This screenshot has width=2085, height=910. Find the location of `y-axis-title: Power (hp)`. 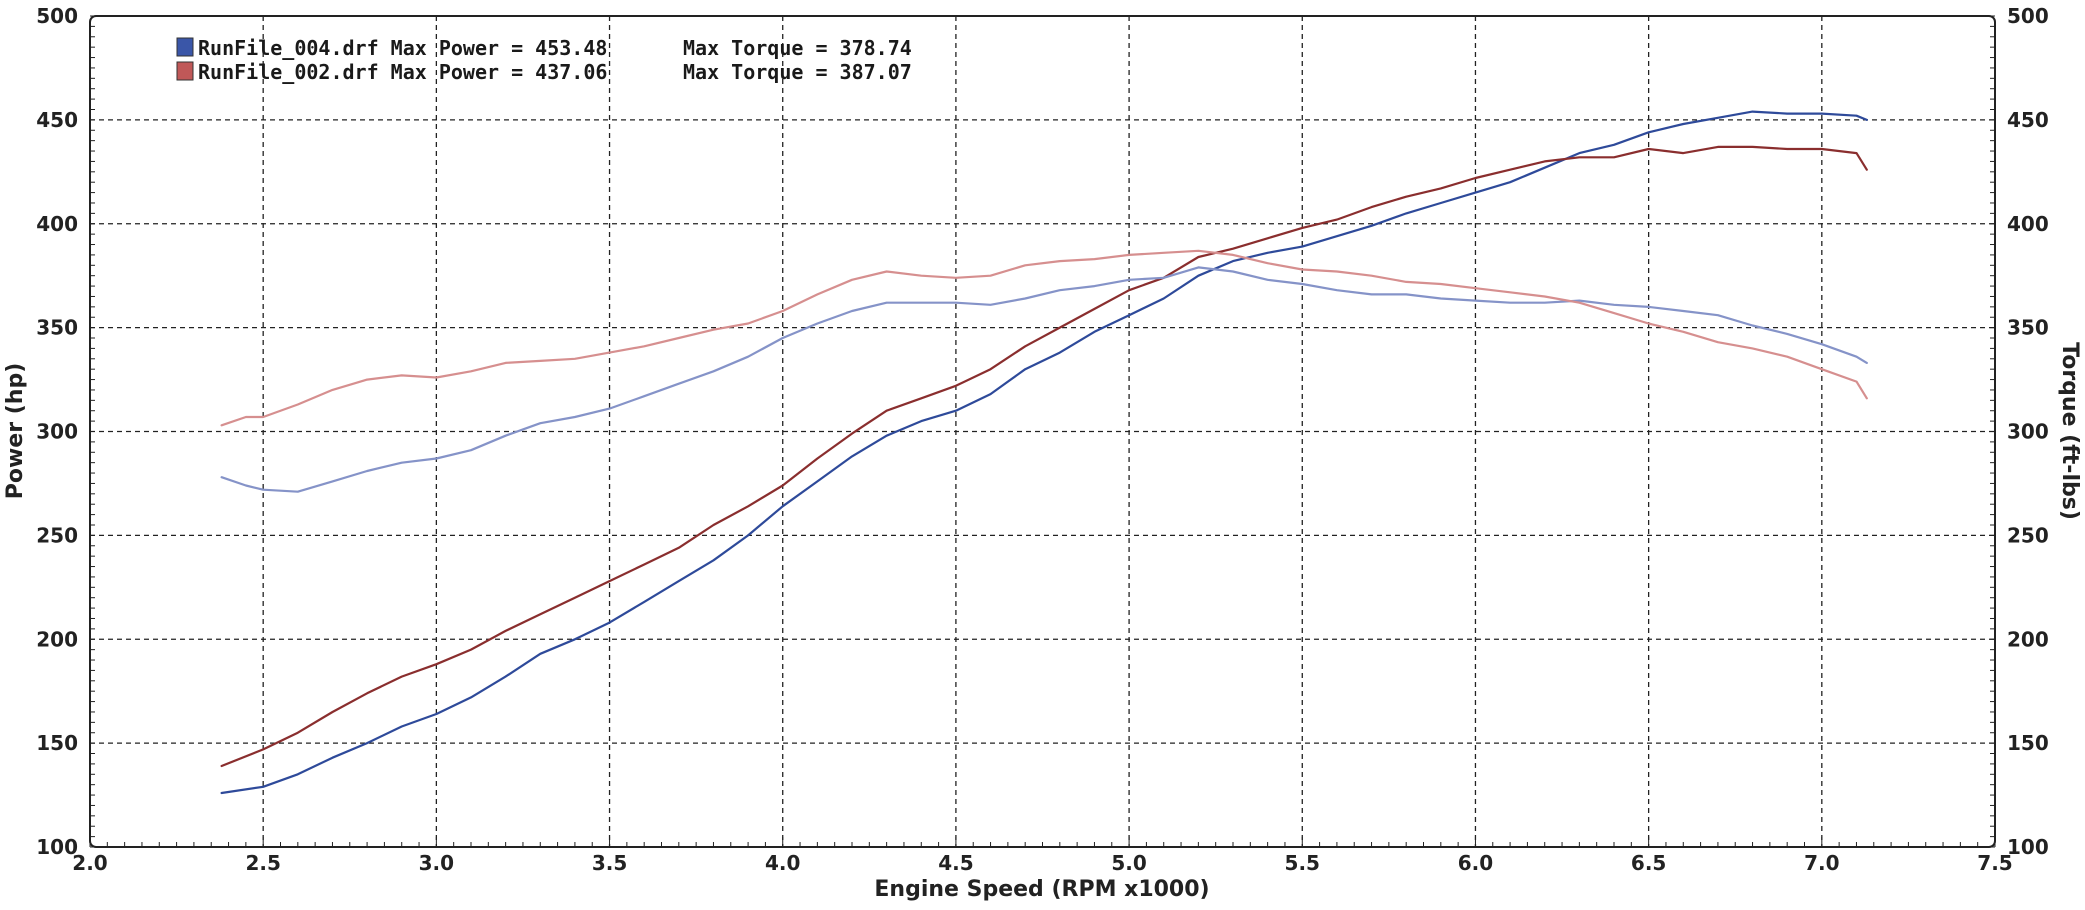

y-axis-title: Power (hp) is located at coordinates (15, 431).